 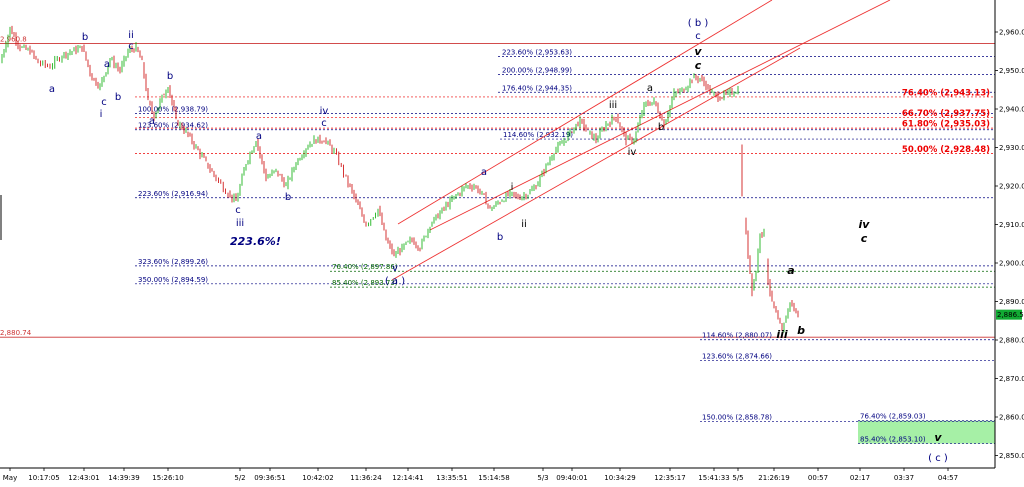 I want to click on y-tick-label: 2,930.00, so click(x=1011, y=148).